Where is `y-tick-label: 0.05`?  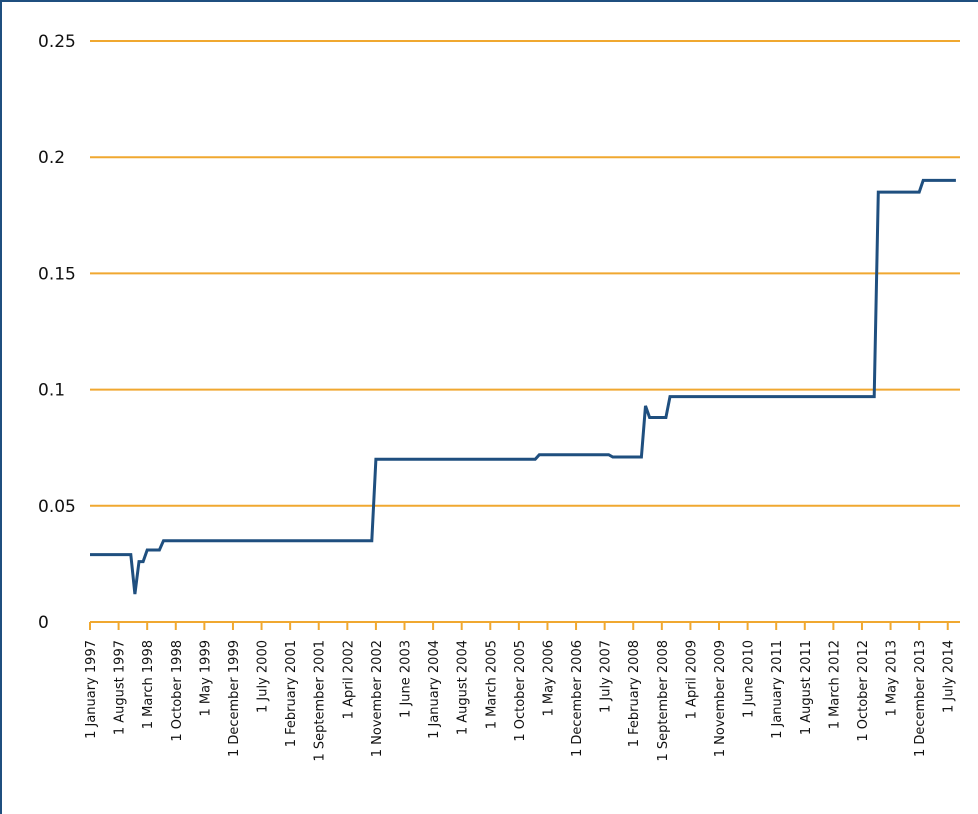 y-tick-label: 0.05 is located at coordinates (57, 507).